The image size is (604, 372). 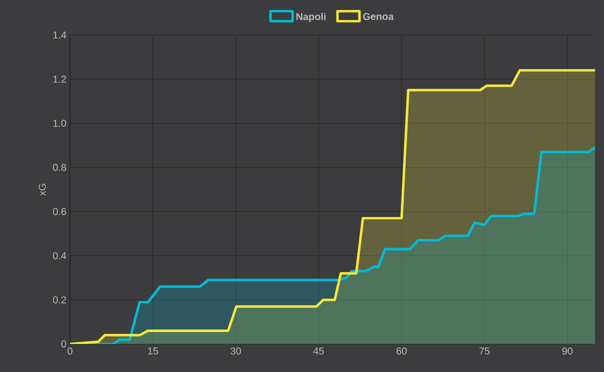 What do you see at coordinates (59, 256) in the screenshot?
I see `y-tick-label: 0.4` at bounding box center [59, 256].